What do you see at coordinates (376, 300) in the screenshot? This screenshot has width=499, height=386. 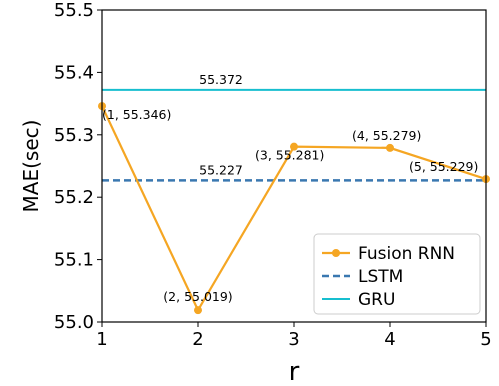 I see `legend-label-gru: GRU` at bounding box center [376, 300].